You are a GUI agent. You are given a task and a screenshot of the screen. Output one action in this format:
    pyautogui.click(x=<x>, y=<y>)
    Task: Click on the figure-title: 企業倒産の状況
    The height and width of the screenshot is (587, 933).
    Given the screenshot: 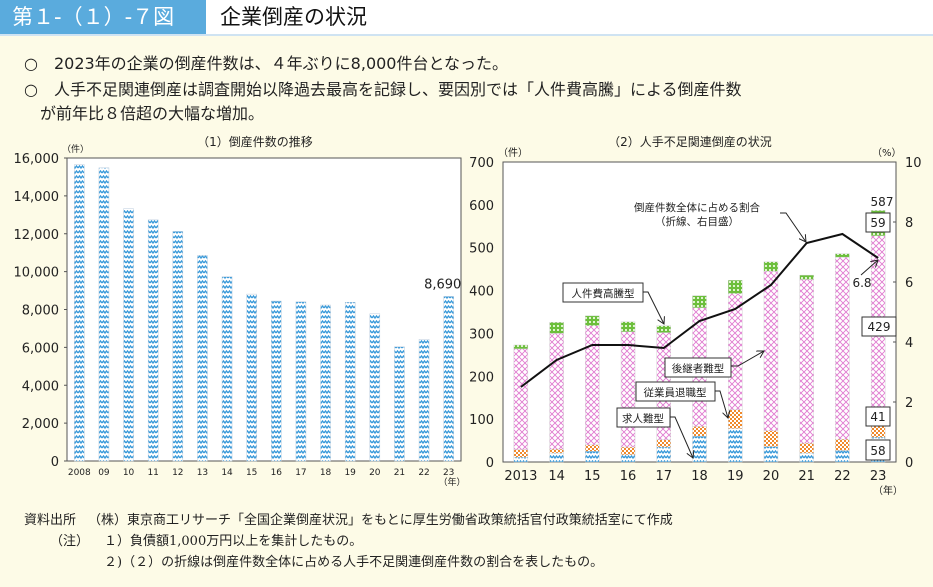 What is the action you would take?
    pyautogui.click(x=293, y=17)
    